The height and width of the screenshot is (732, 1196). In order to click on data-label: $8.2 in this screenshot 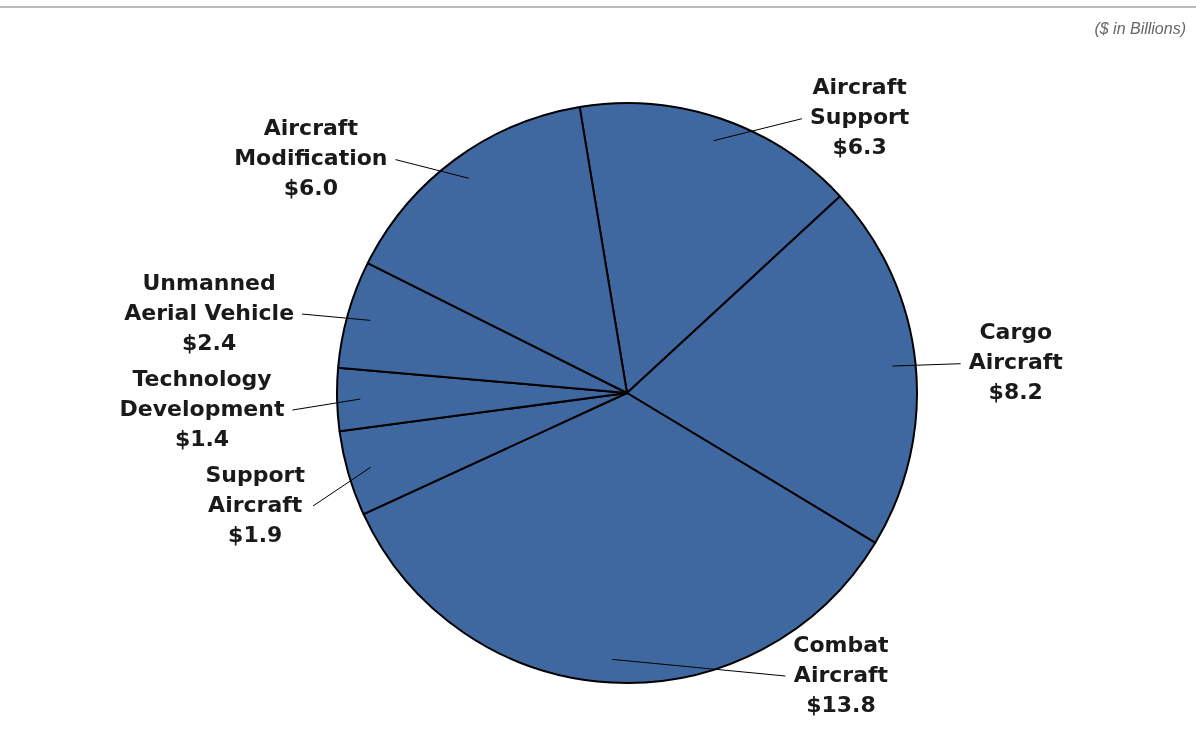, I will do `click(1015, 392)`.